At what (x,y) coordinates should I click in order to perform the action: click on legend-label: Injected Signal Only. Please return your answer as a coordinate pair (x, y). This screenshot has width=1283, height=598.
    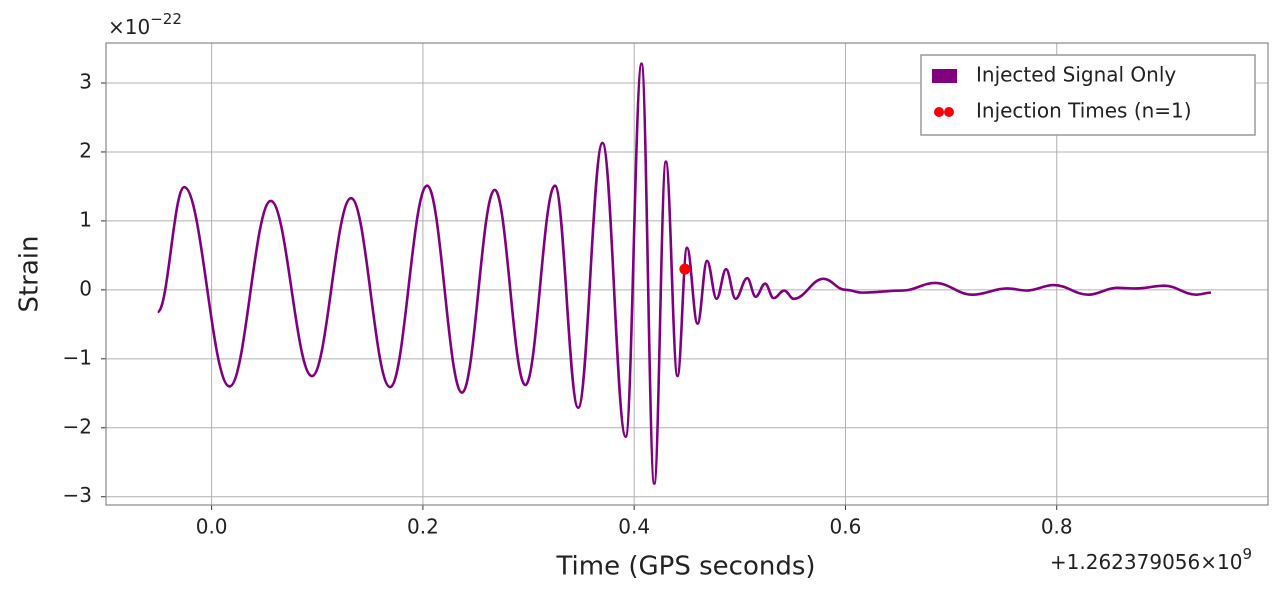
    Looking at the image, I should click on (1076, 75).